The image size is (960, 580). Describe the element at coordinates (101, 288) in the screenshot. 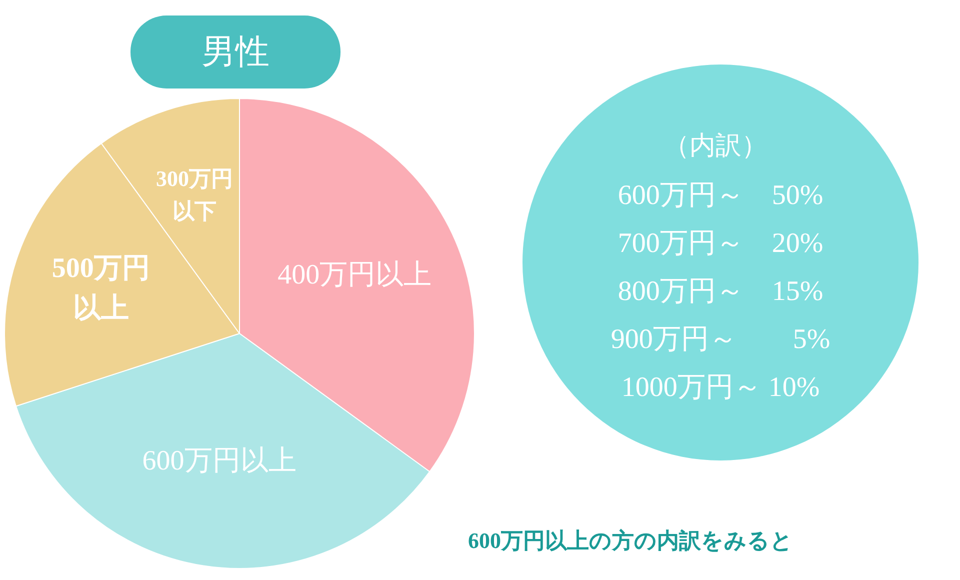

I see `slice-label: 500万円以上` at that location.